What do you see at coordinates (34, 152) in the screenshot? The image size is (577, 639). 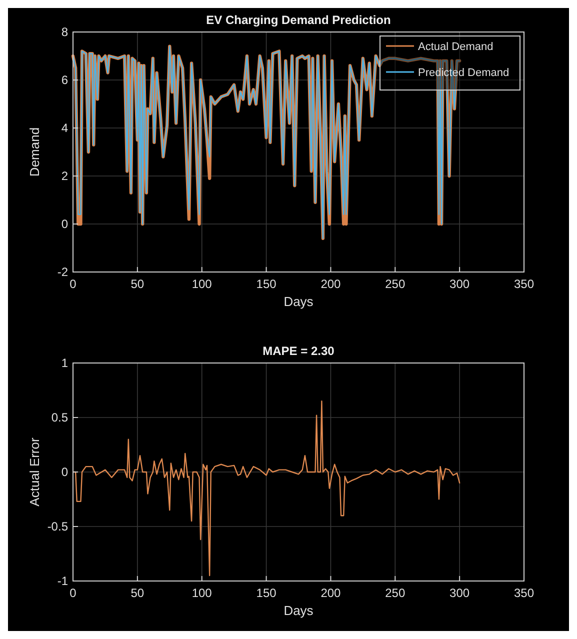 I see `y-axis-title: Demand` at bounding box center [34, 152].